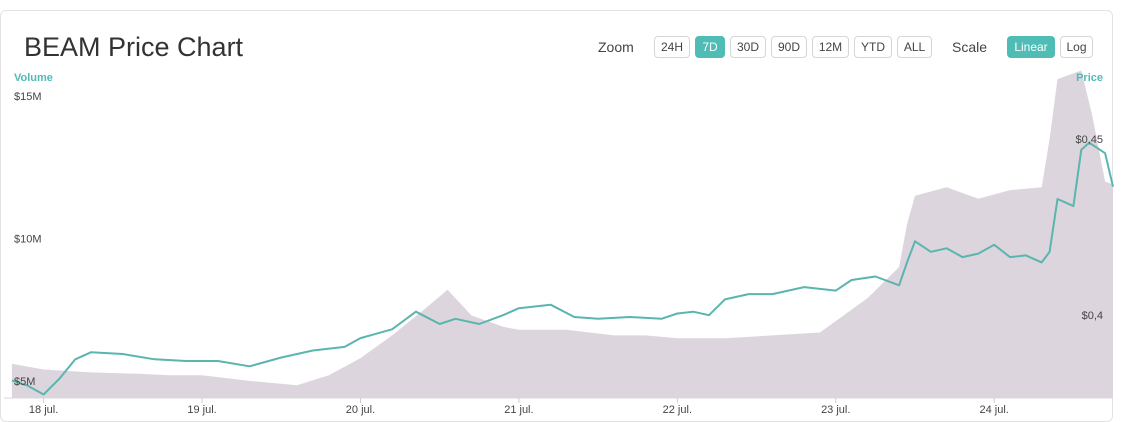 The height and width of the screenshot is (422, 1121). I want to click on right-axis-title: Price, so click(1089, 78).